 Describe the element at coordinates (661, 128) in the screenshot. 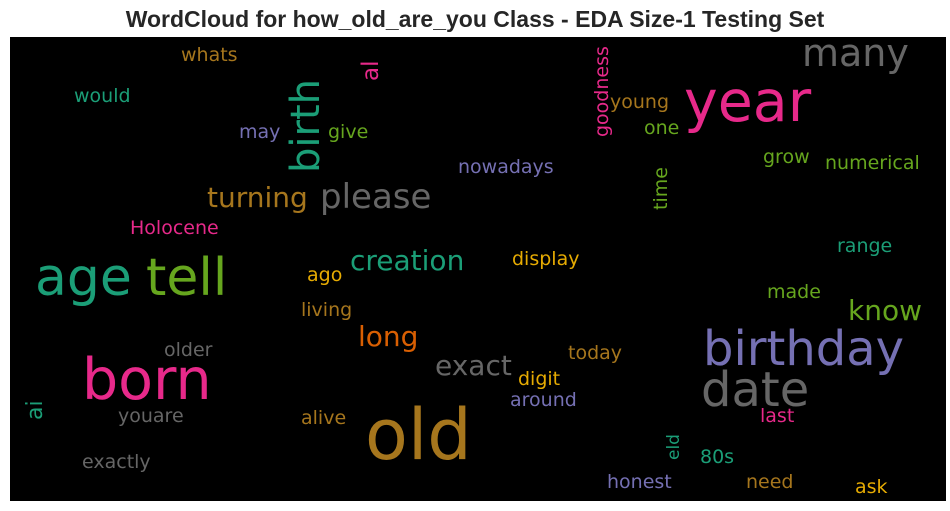

I see `word-one: one` at that location.